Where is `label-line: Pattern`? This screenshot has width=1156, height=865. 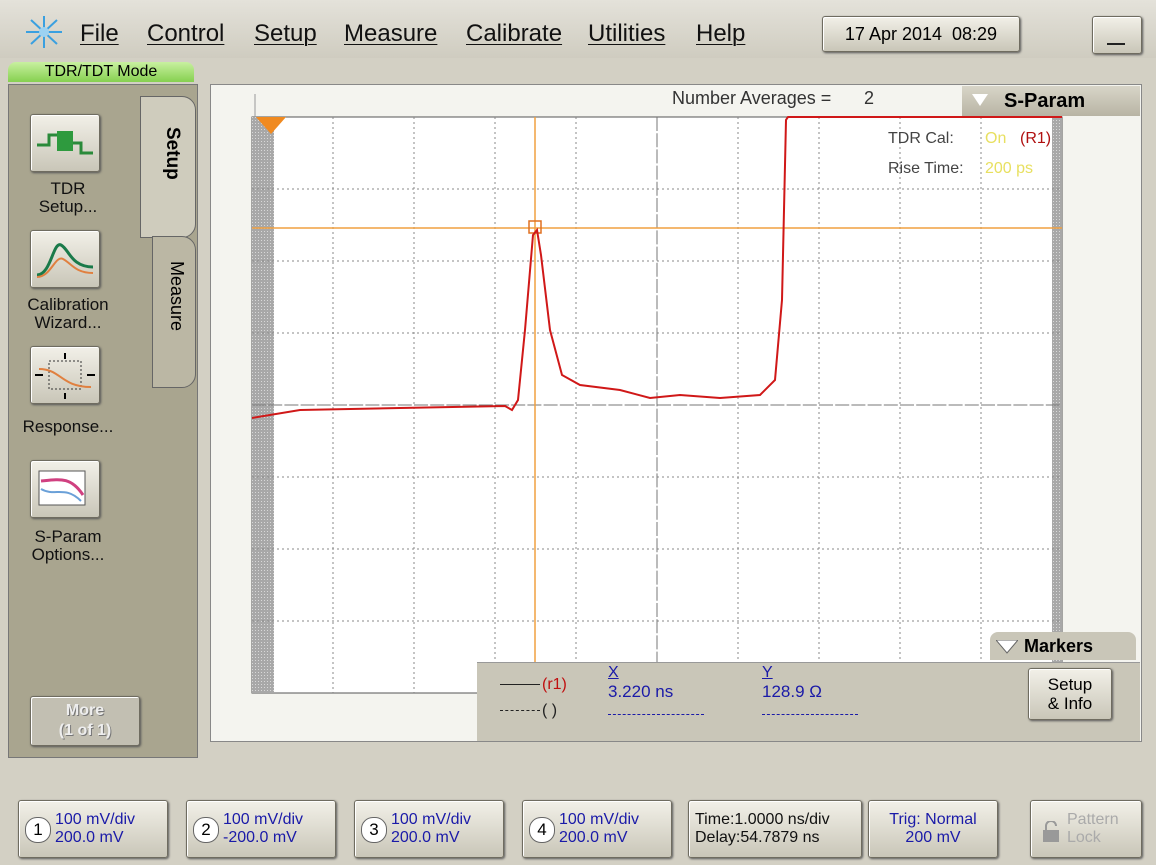 label-line: Pattern is located at coordinates (1093, 819).